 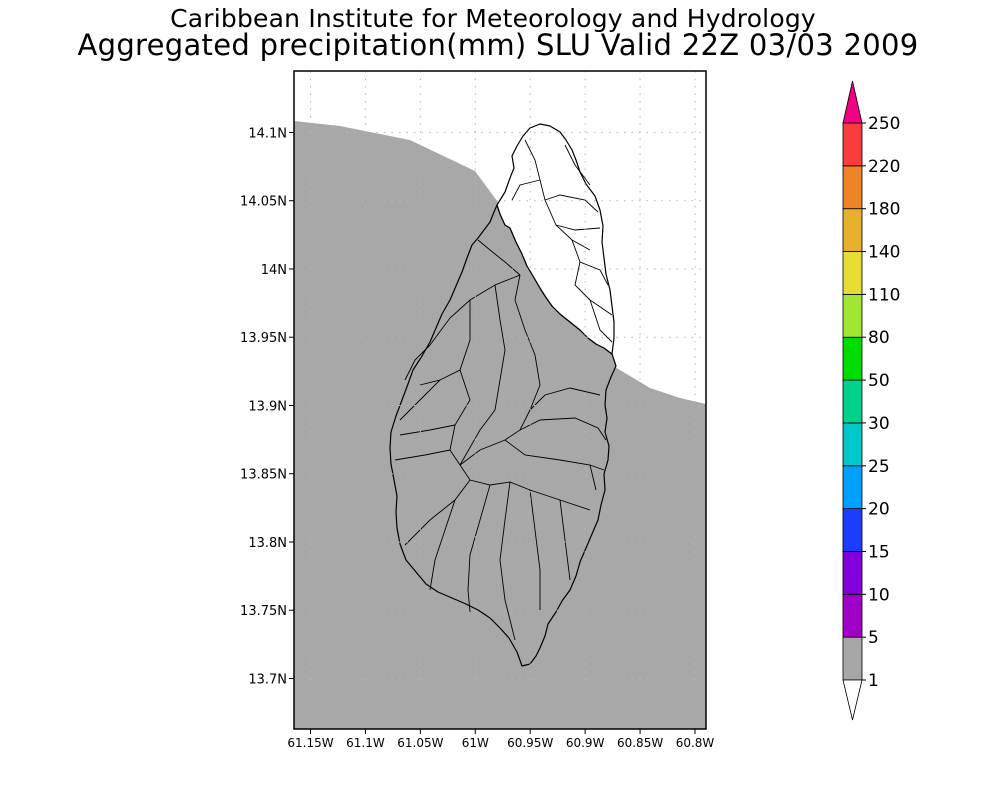 What do you see at coordinates (267, 133) in the screenshot?
I see `lat-tick-label: 14.1N` at bounding box center [267, 133].